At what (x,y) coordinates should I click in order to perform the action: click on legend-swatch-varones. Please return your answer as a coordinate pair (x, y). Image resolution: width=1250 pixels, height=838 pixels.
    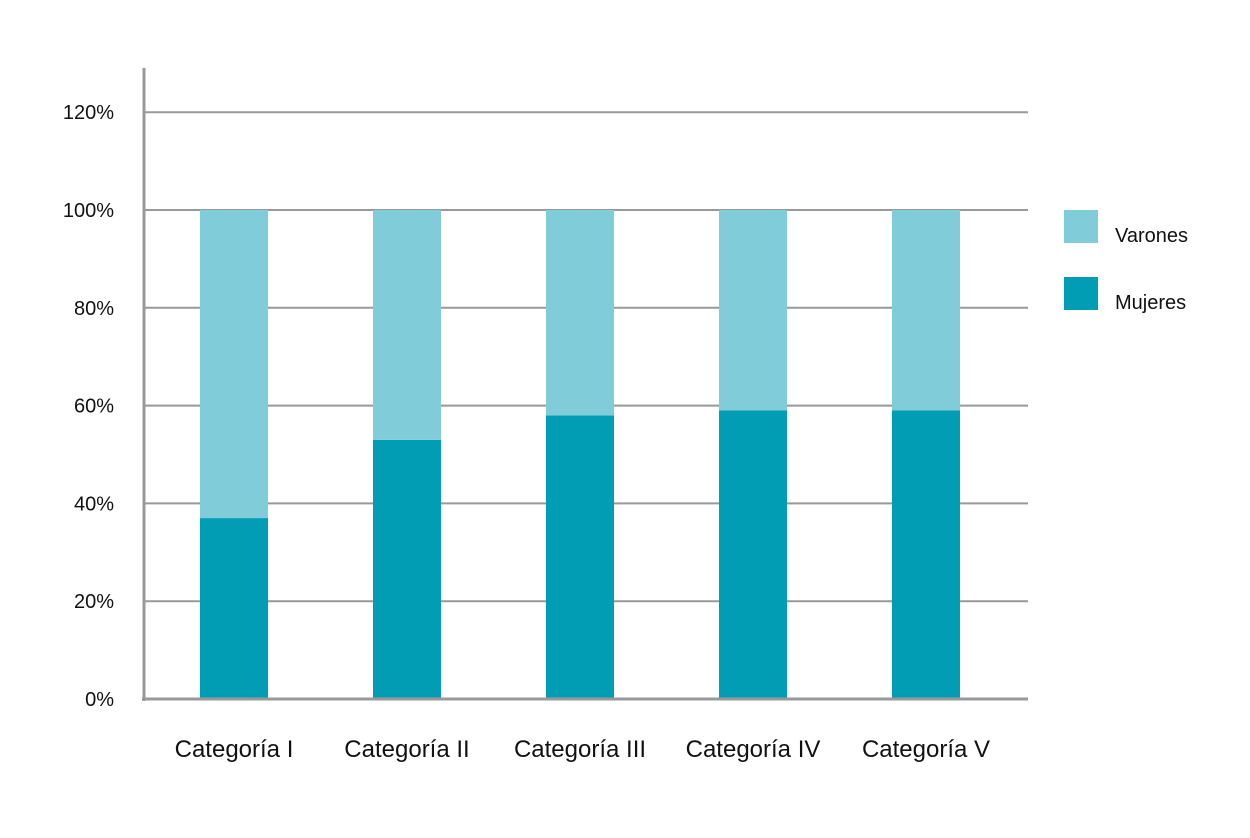
    Looking at the image, I should click on (1081, 226).